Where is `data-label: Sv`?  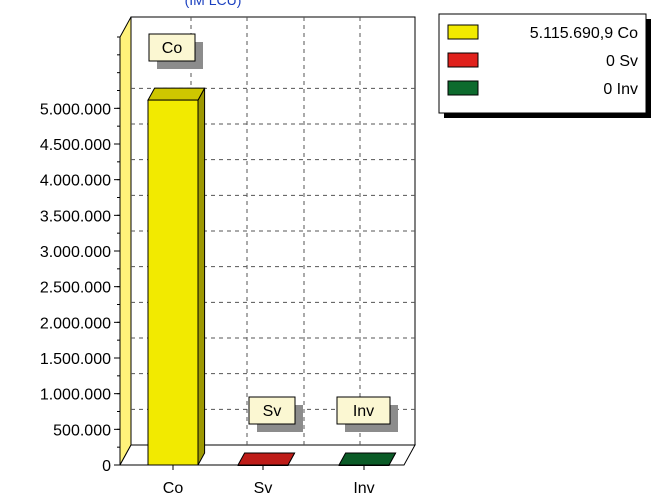
data-label: Sv is located at coordinates (275, 414).